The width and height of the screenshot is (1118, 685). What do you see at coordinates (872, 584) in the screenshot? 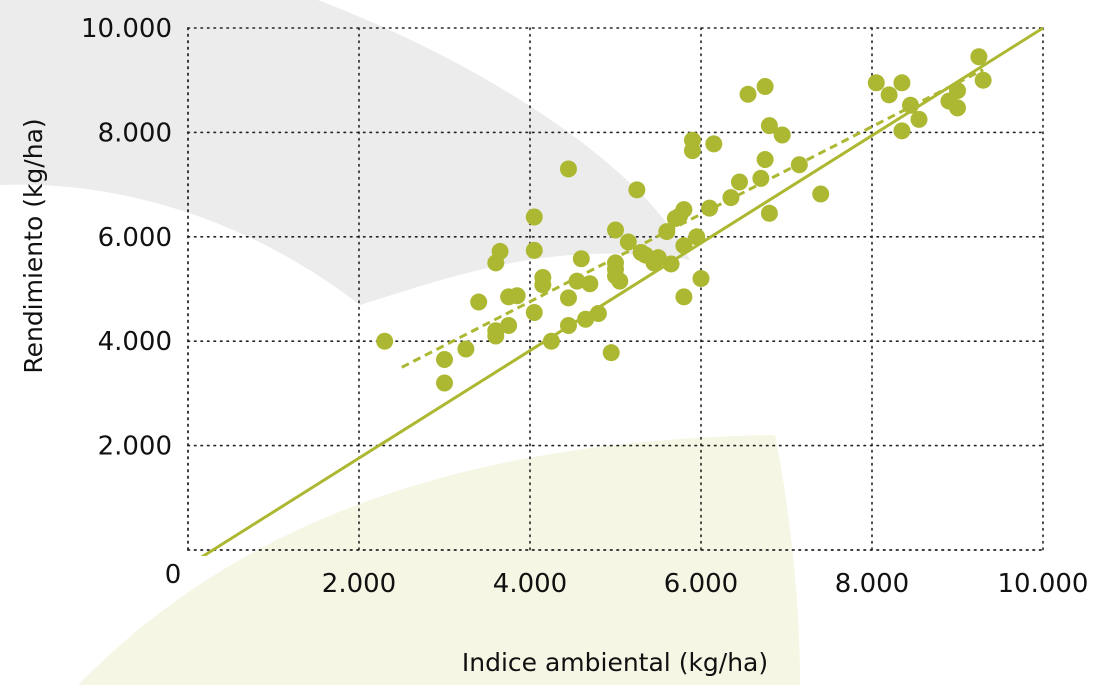
I see `x-tick-label: 8.000` at bounding box center [872, 584].